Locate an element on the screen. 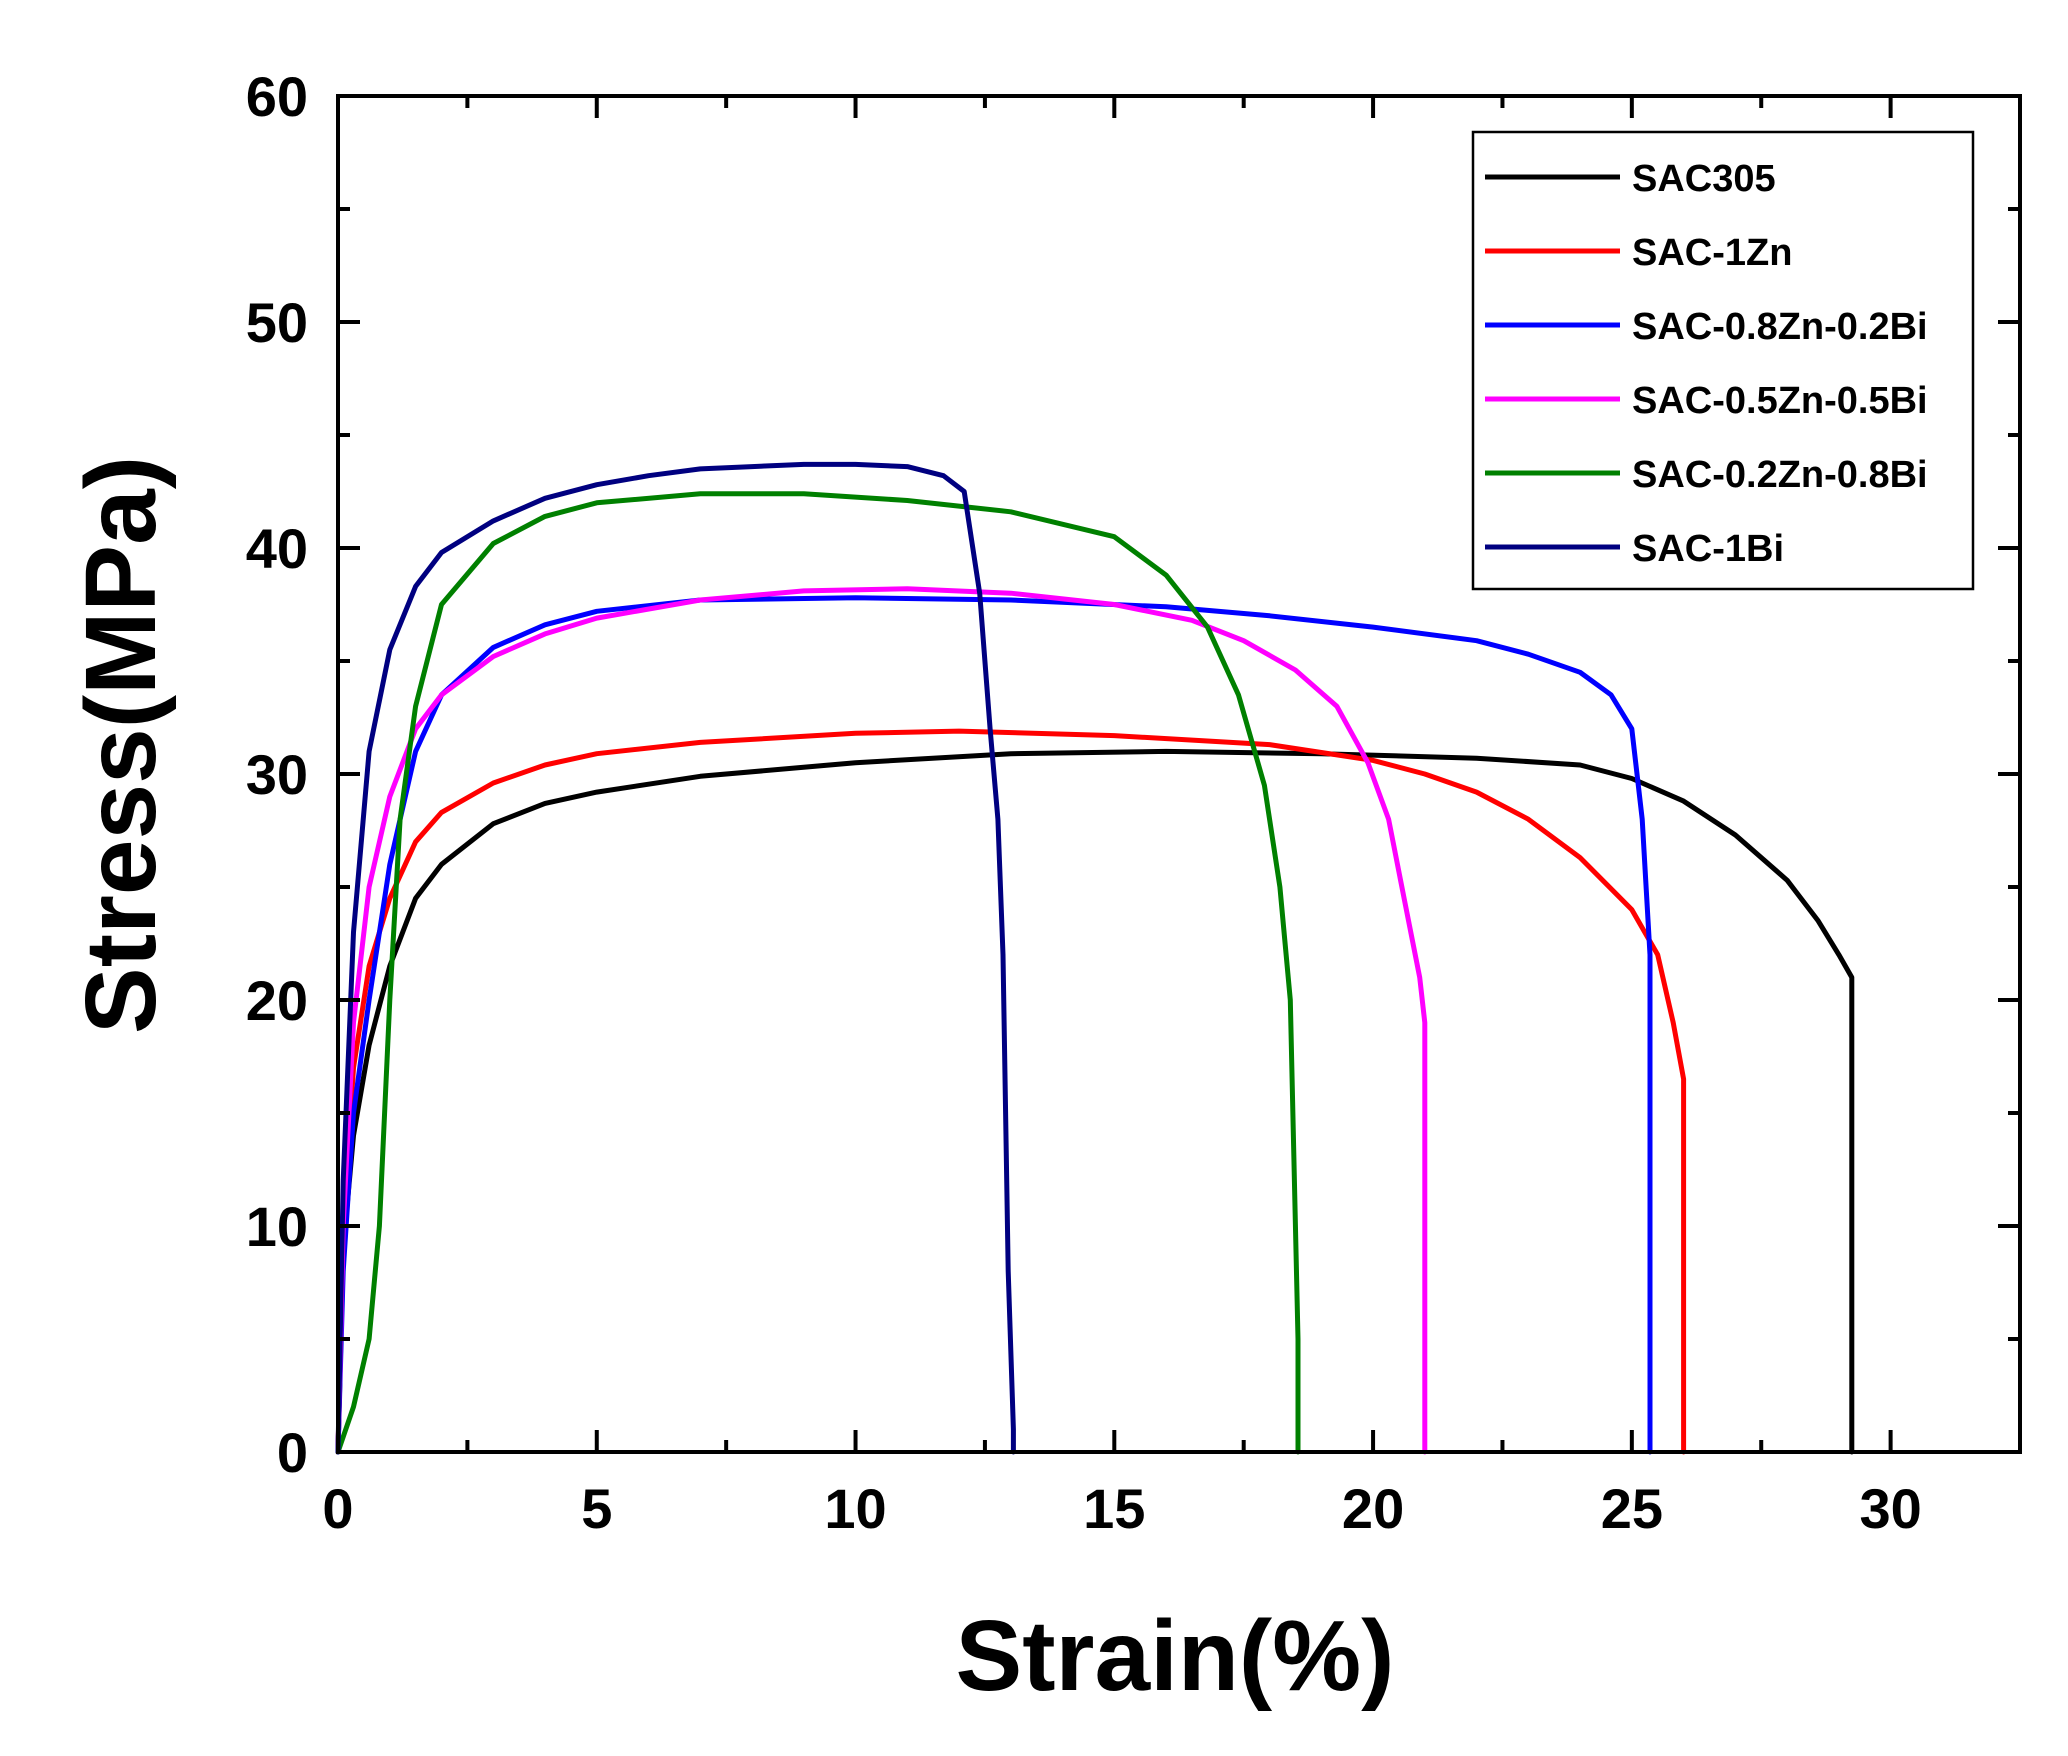  x-tick-label: 15 is located at coordinates (1114, 1508).